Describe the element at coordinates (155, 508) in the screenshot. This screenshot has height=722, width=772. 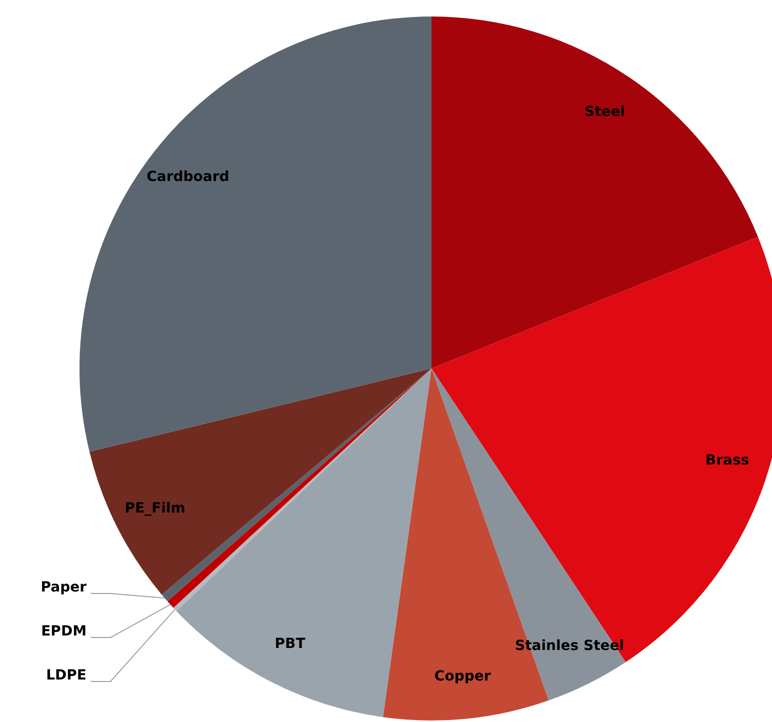
I see `slice-label: PE_Film` at that location.